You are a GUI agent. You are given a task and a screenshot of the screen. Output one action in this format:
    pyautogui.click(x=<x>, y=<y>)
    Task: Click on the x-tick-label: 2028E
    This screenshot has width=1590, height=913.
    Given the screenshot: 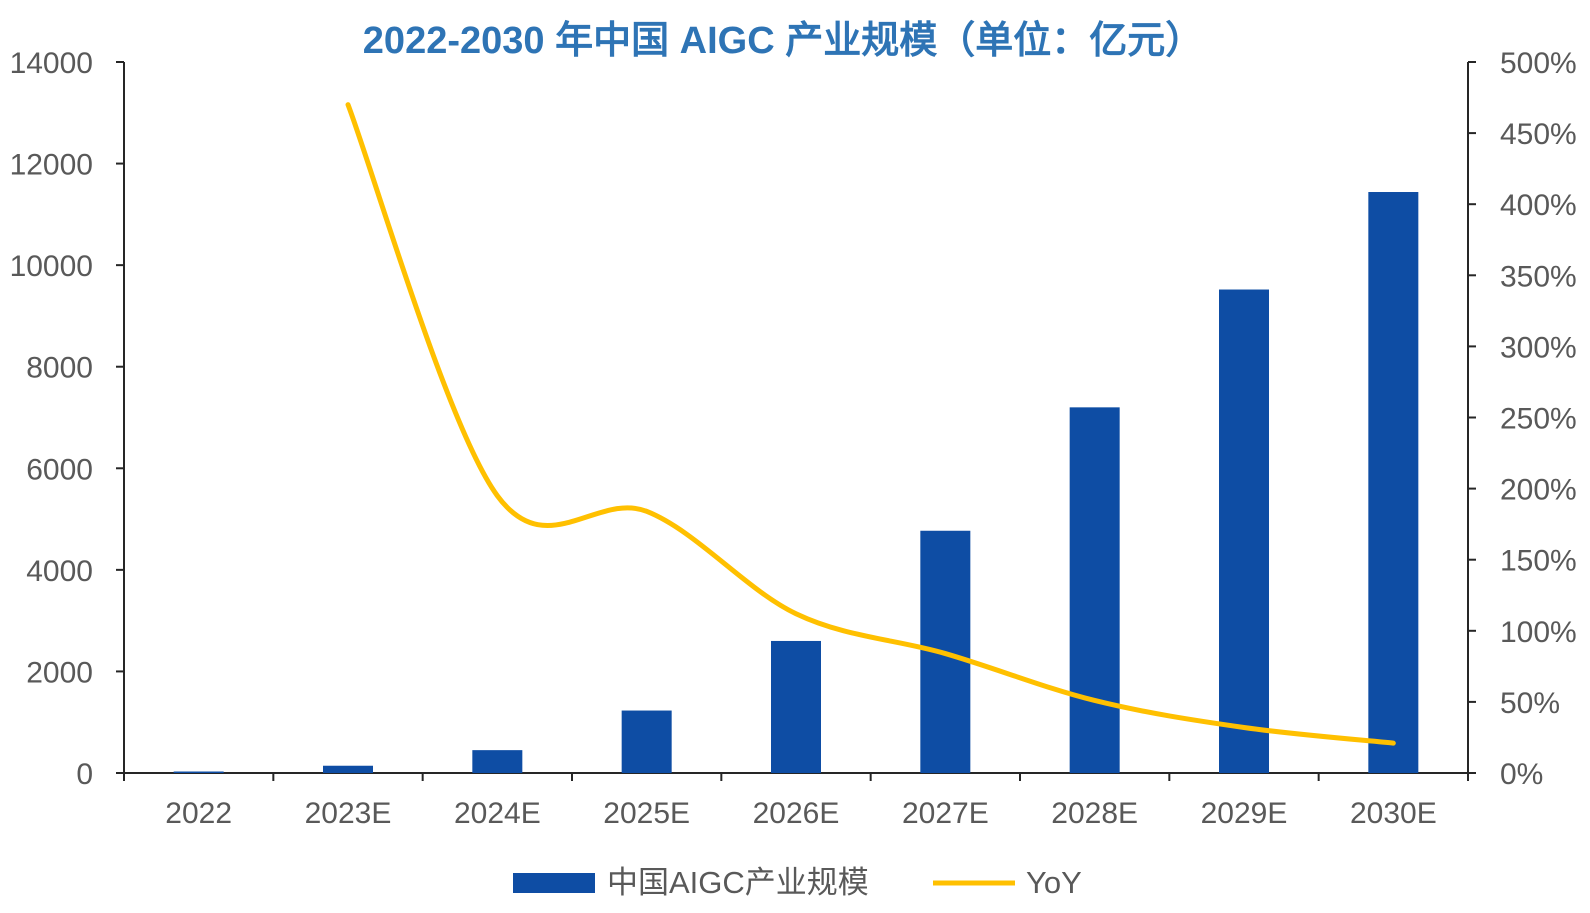 What is the action you would take?
    pyautogui.click(x=1094, y=813)
    